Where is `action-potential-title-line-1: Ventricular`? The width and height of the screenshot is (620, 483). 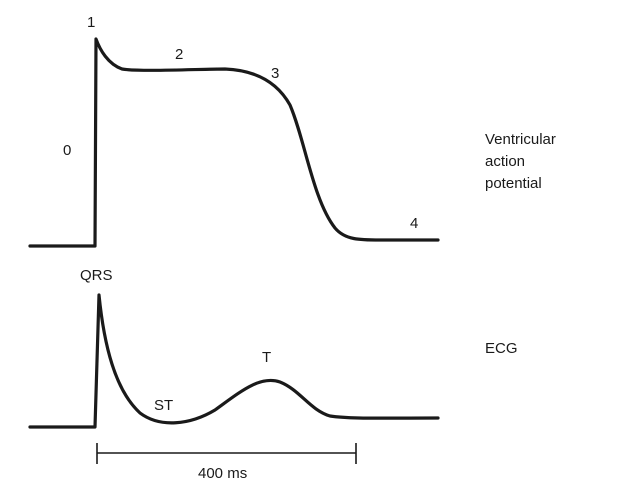 action-potential-title-line-1: Ventricular is located at coordinates (520, 139).